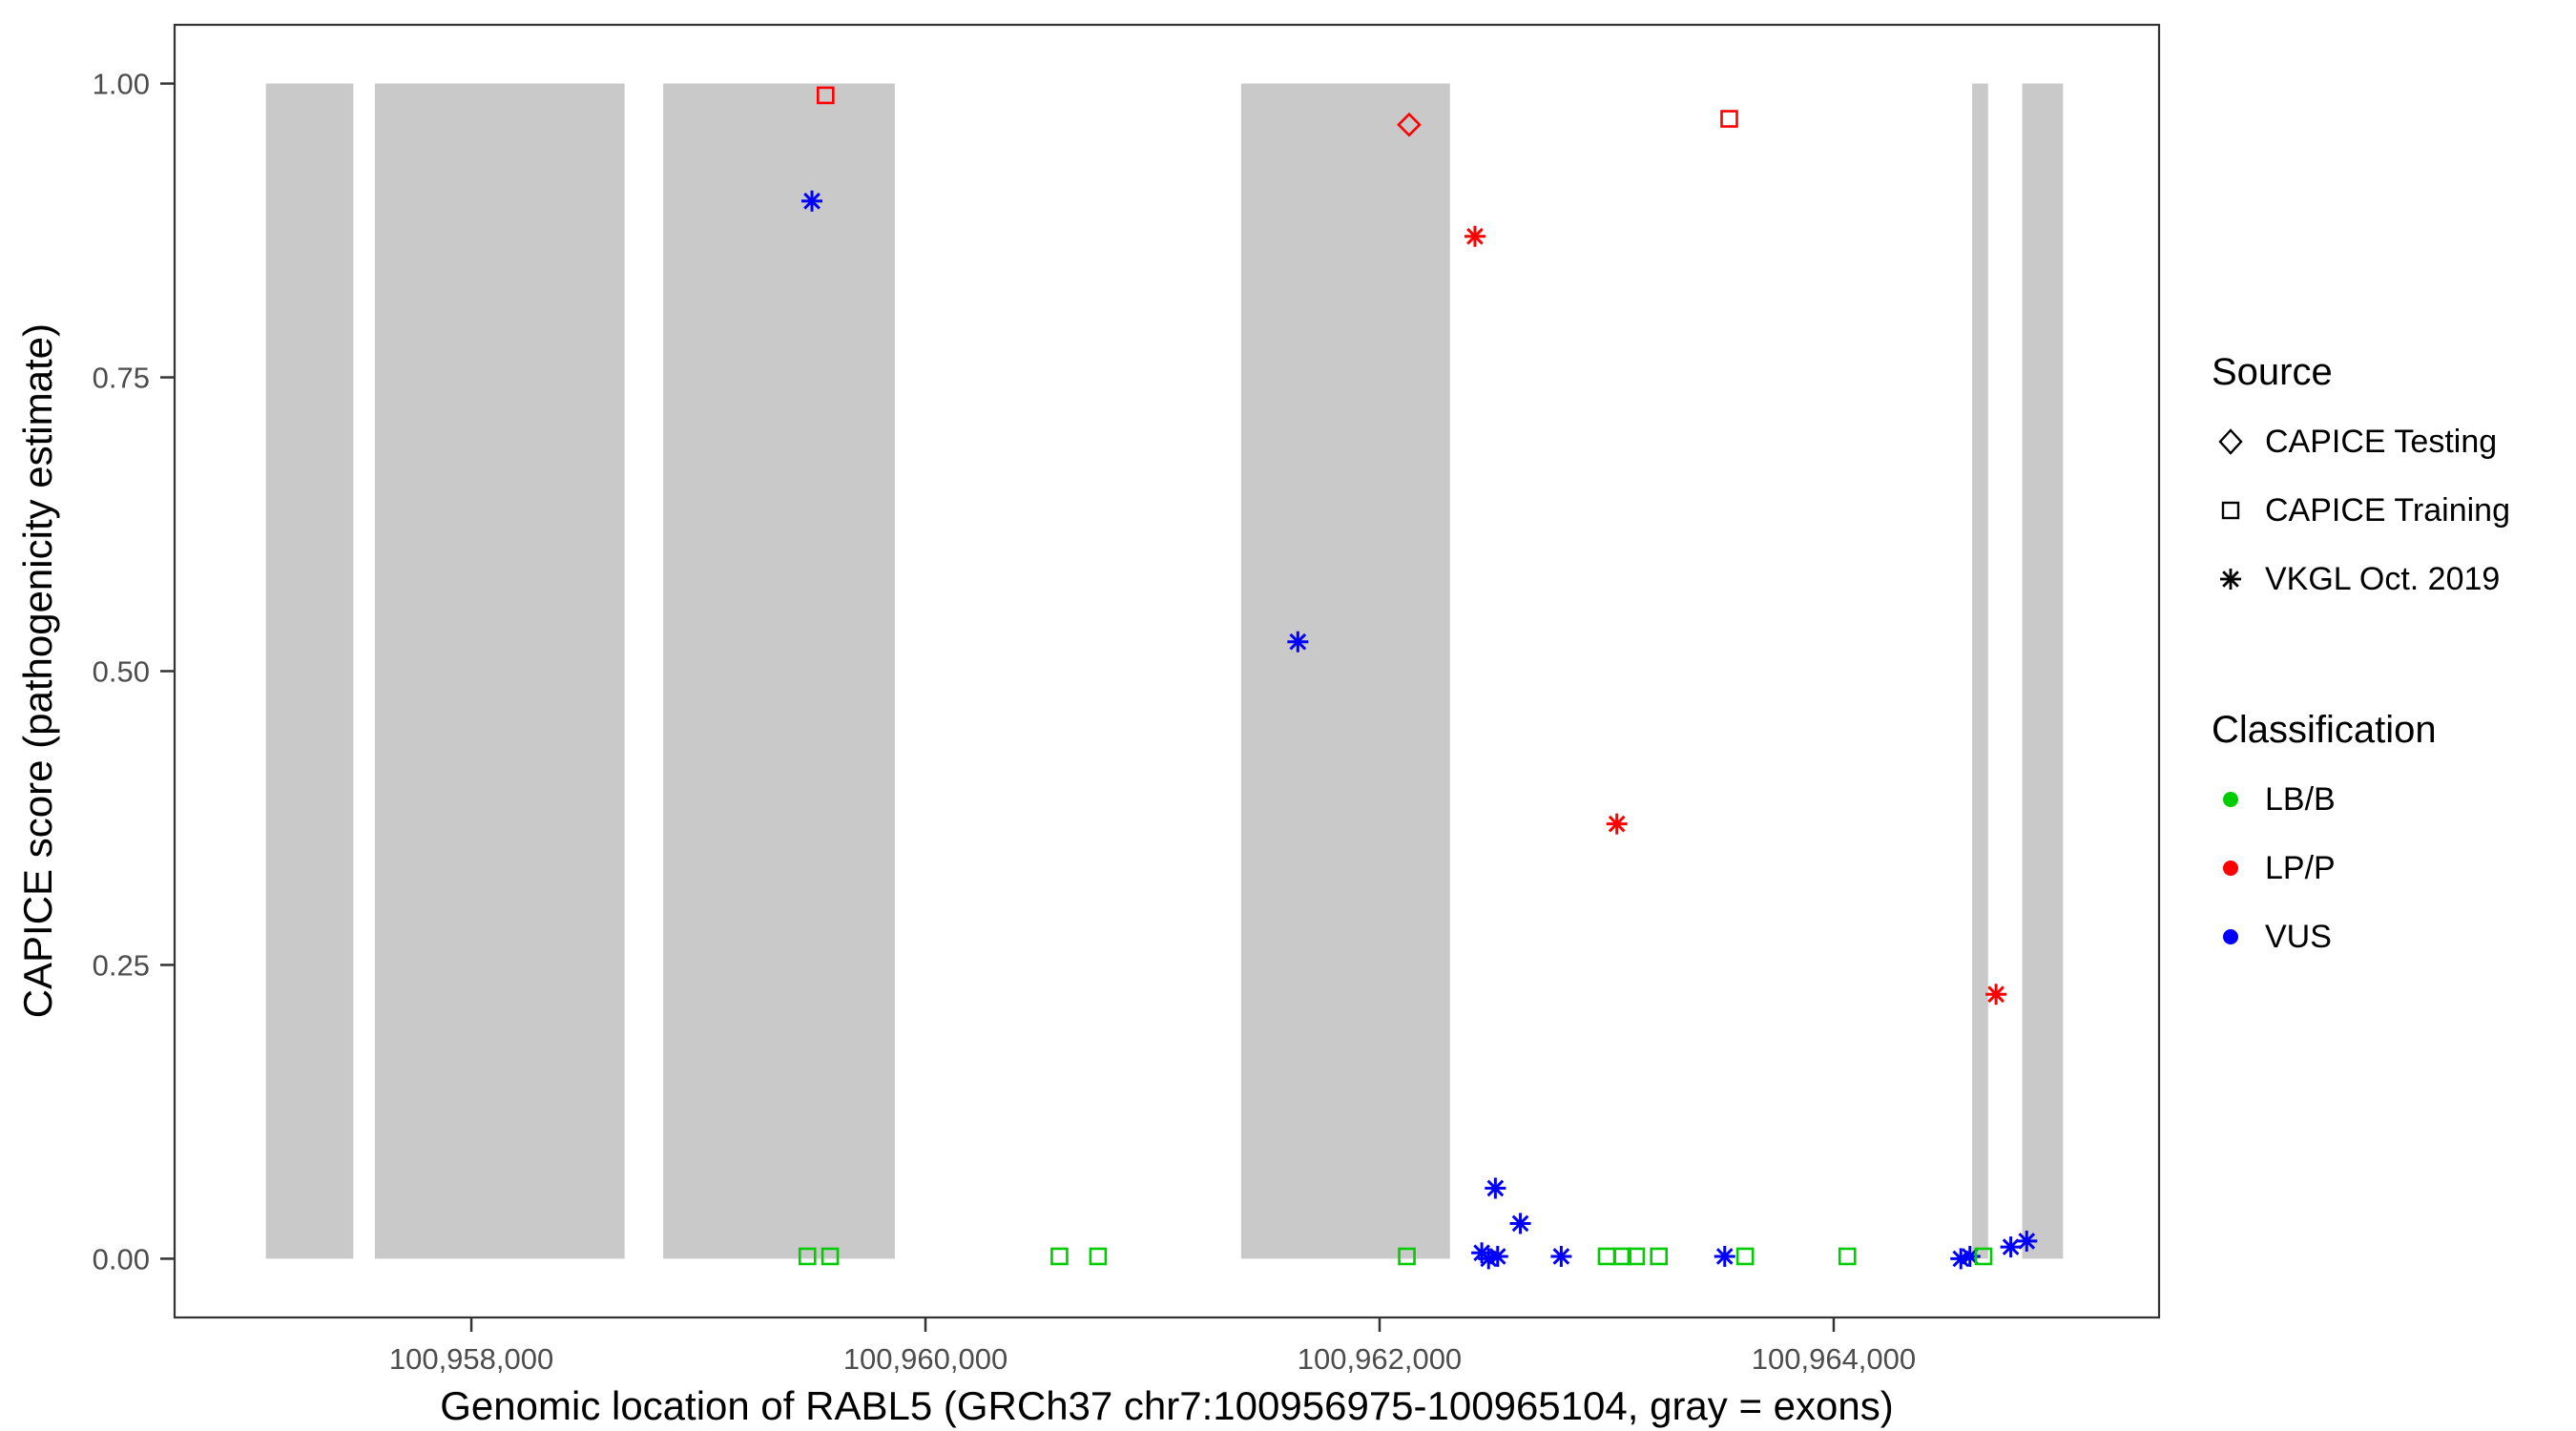 The height and width of the screenshot is (1431, 2576). What do you see at coordinates (2230, 868) in the screenshot?
I see `red-dot-icon` at bounding box center [2230, 868].